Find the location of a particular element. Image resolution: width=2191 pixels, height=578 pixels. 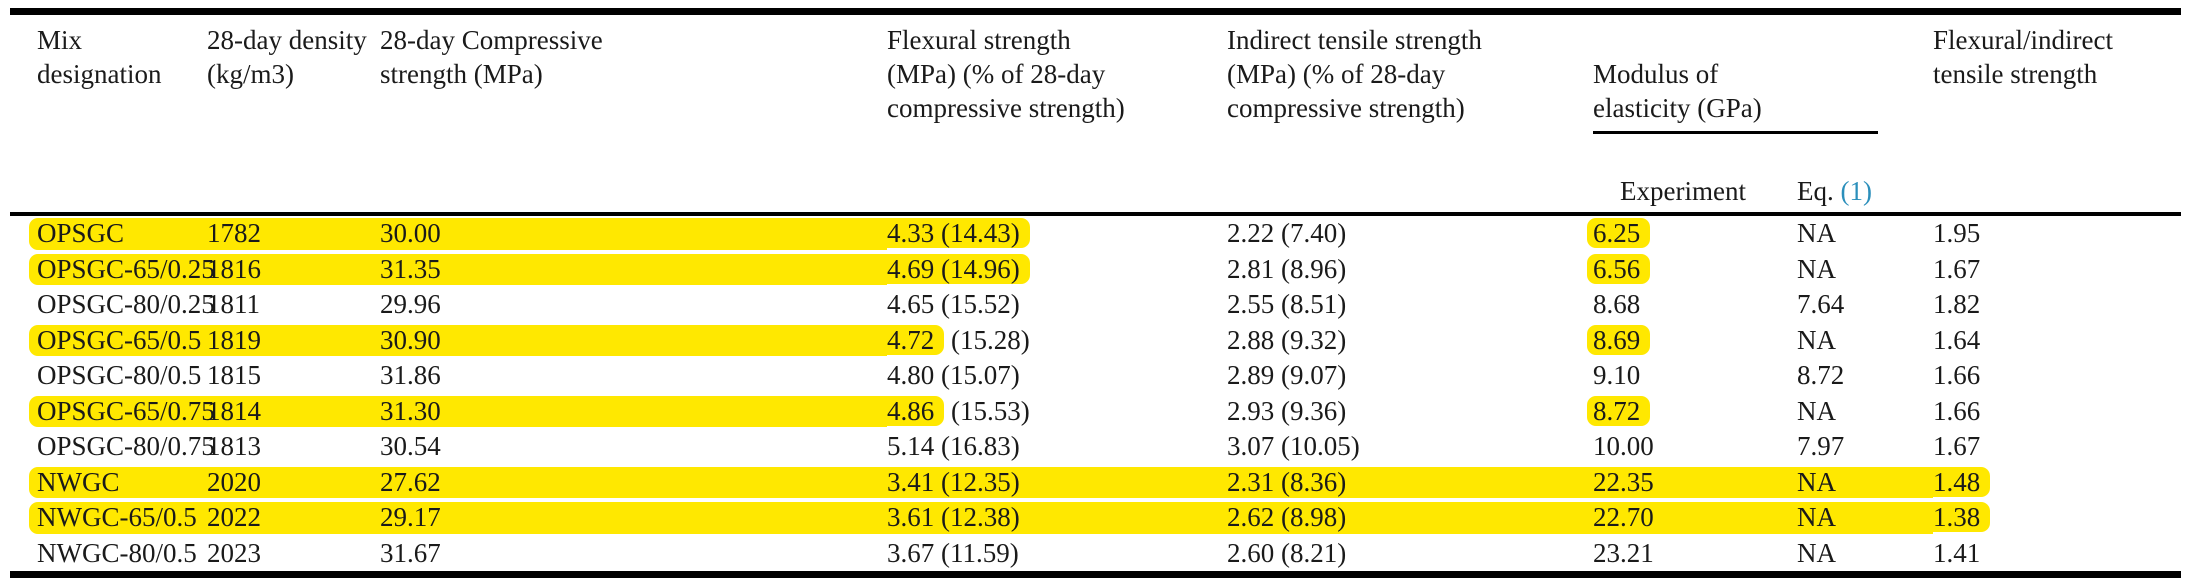

highlight-marker: 4.72 is located at coordinates (916, 339).